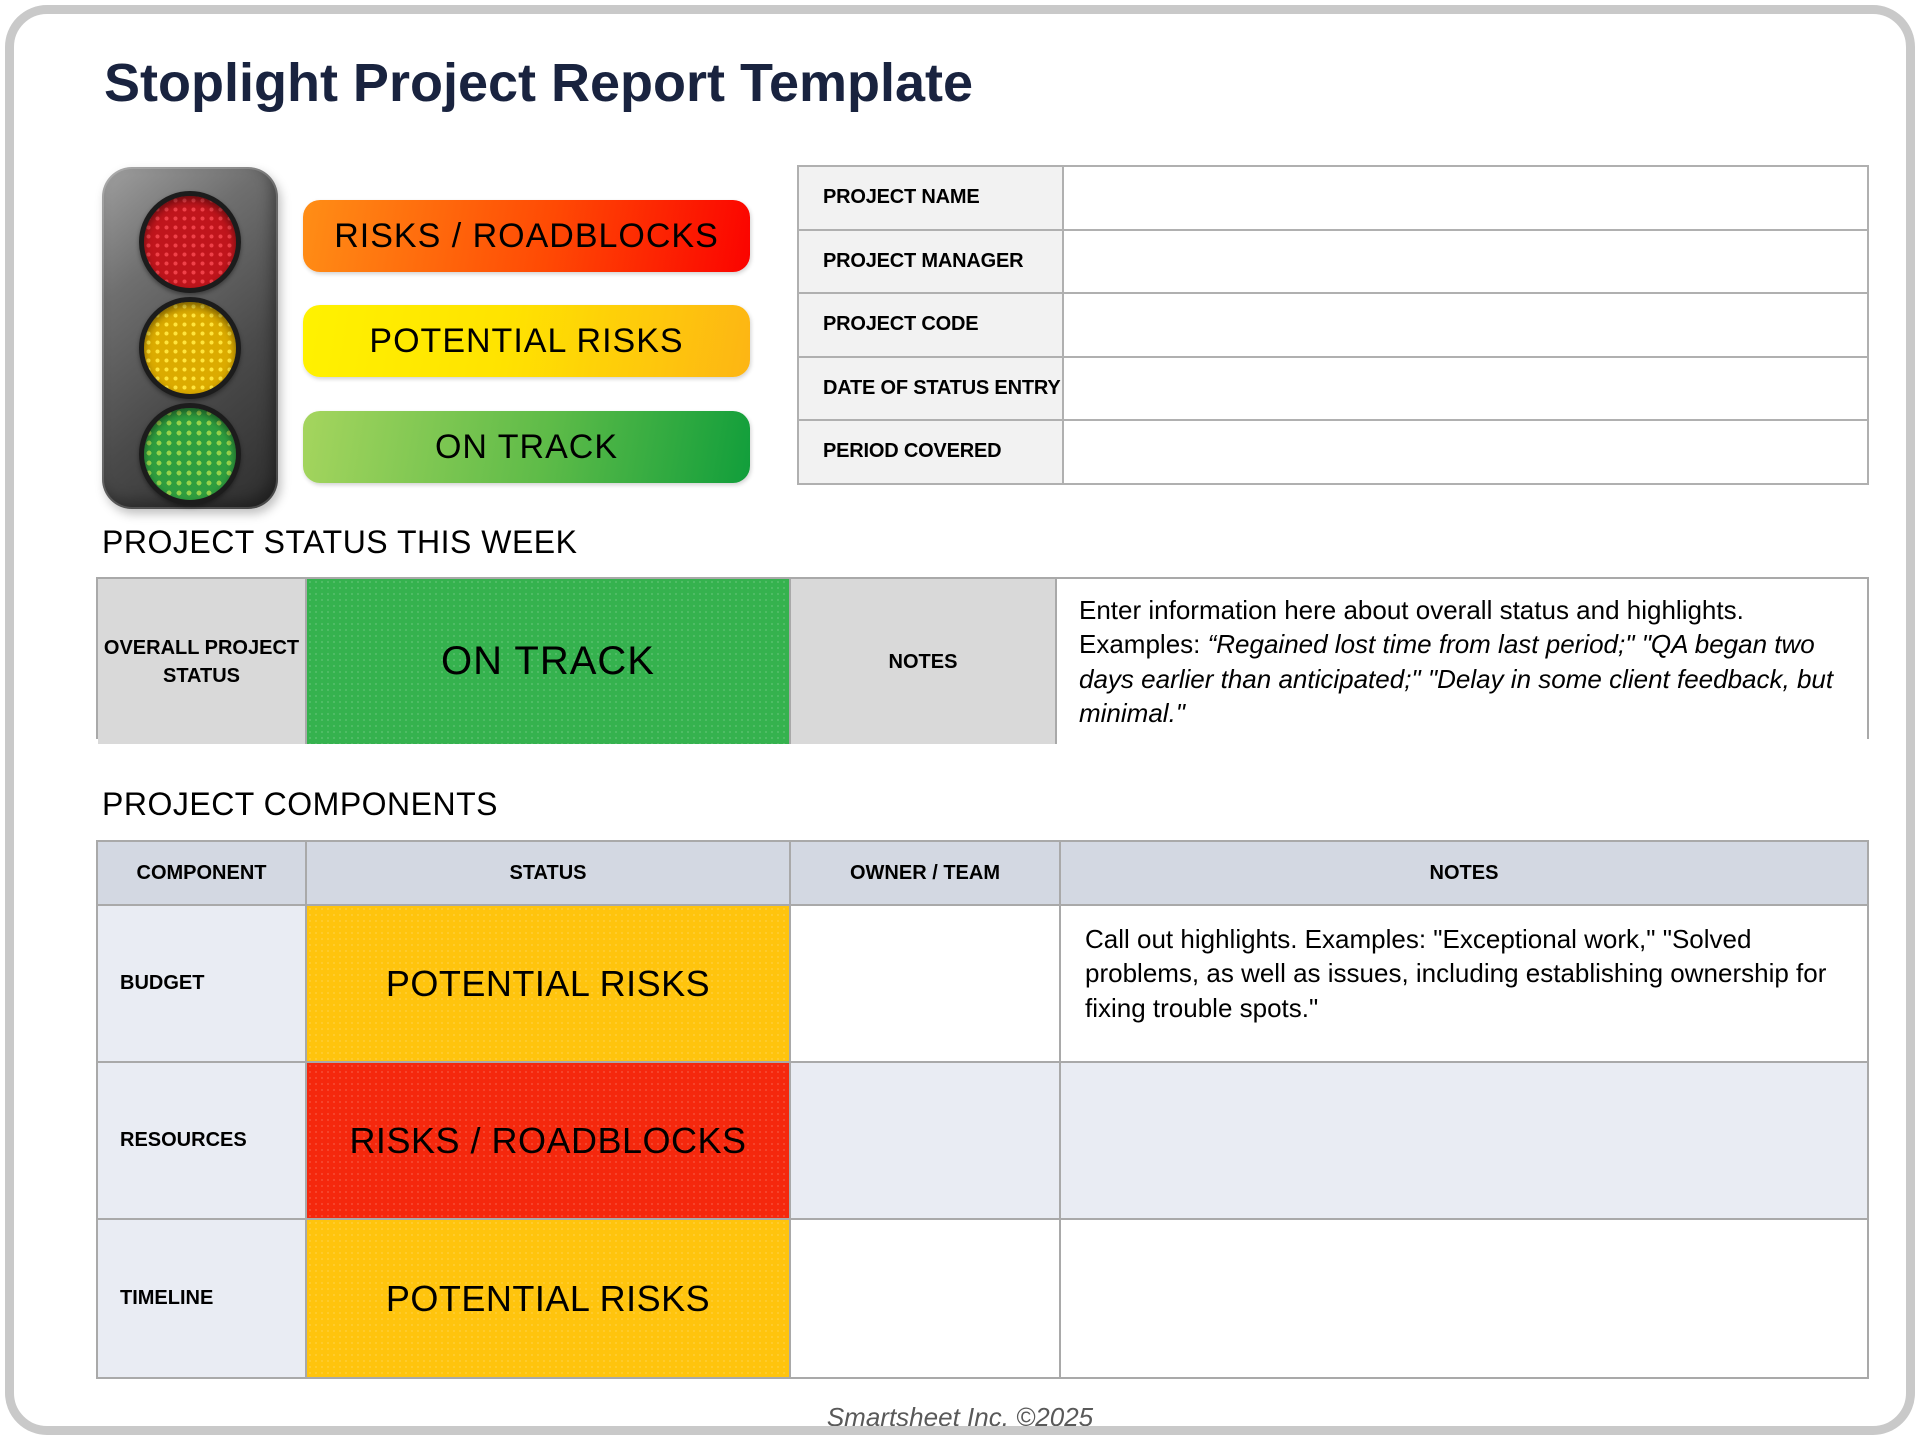 The image size is (1920, 1440). What do you see at coordinates (926, 874) in the screenshot?
I see `owner-team-column-header: OWNER / TEAM` at bounding box center [926, 874].